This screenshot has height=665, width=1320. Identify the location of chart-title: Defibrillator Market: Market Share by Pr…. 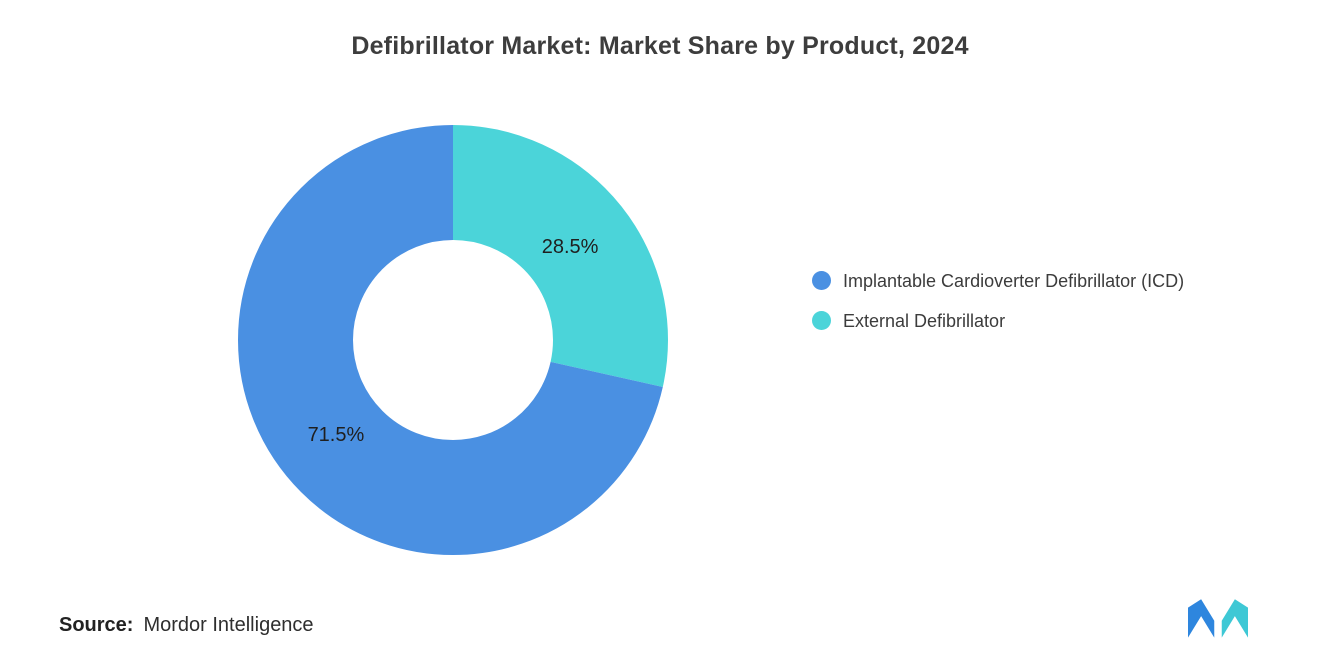
(660, 46).